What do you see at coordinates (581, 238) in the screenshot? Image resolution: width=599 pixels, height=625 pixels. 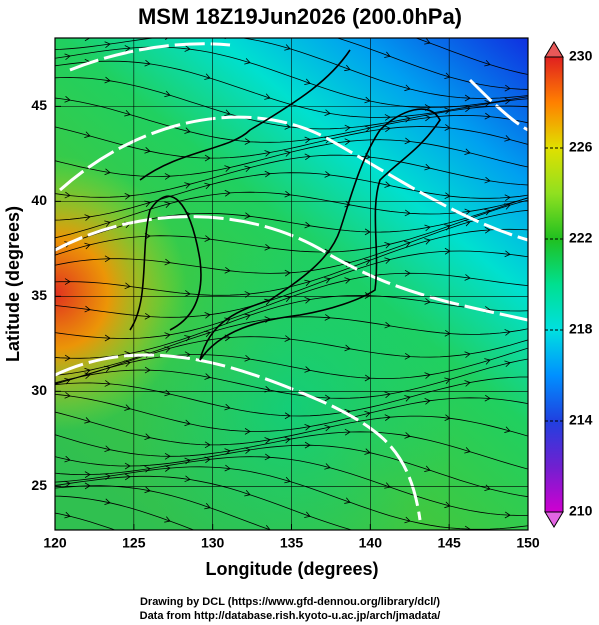 I see `colorbar-tick-label: 222` at bounding box center [581, 238].